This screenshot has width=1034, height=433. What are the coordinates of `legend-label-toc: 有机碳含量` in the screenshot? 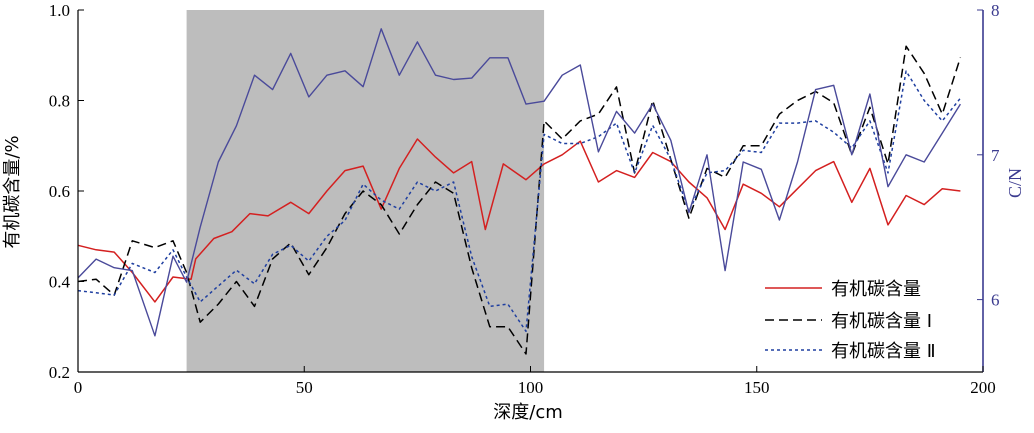 It's located at (876, 289).